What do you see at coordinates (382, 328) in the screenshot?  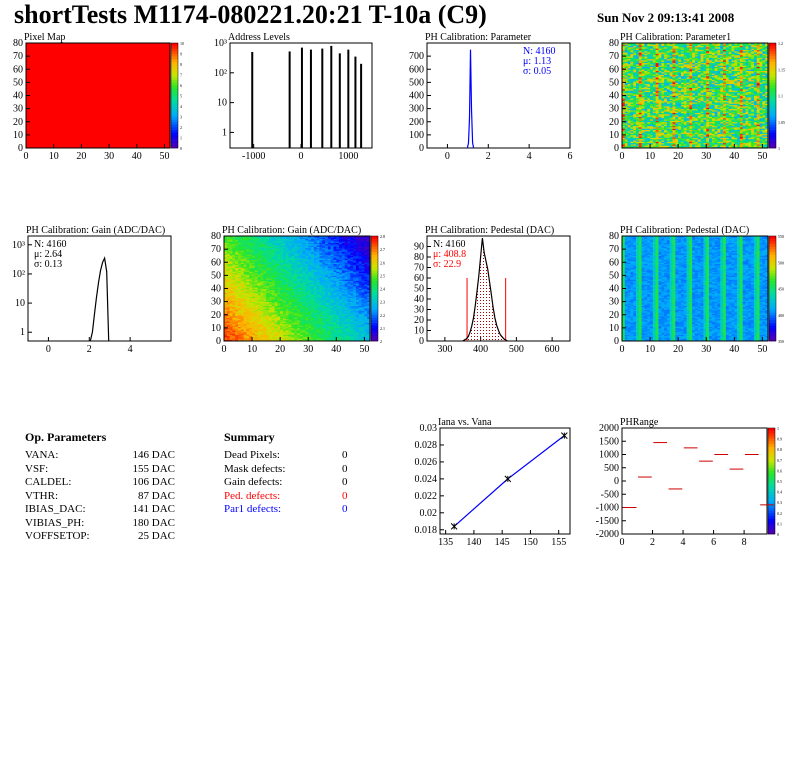 I see `color-tick: 2.1` at bounding box center [382, 328].